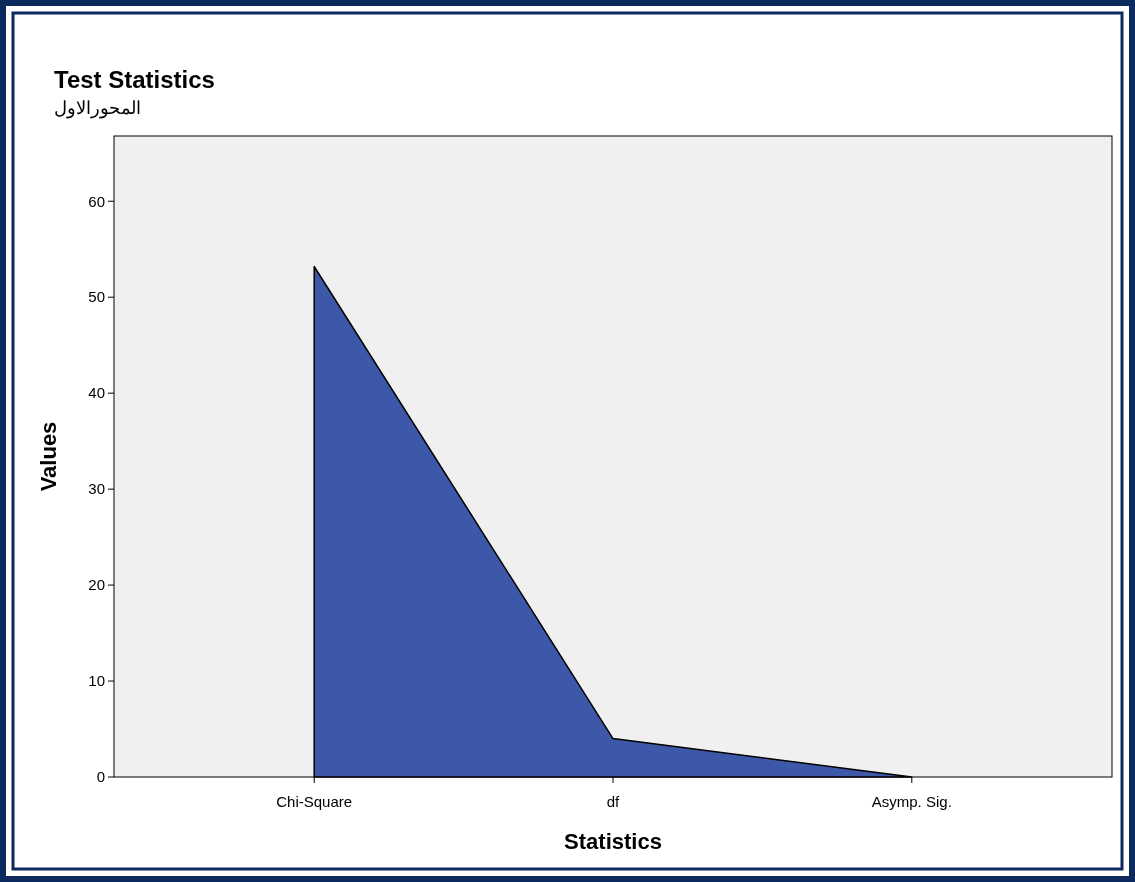 This screenshot has height=882, width=1135. What do you see at coordinates (96, 489) in the screenshot?
I see `y-tick-label: 30` at bounding box center [96, 489].